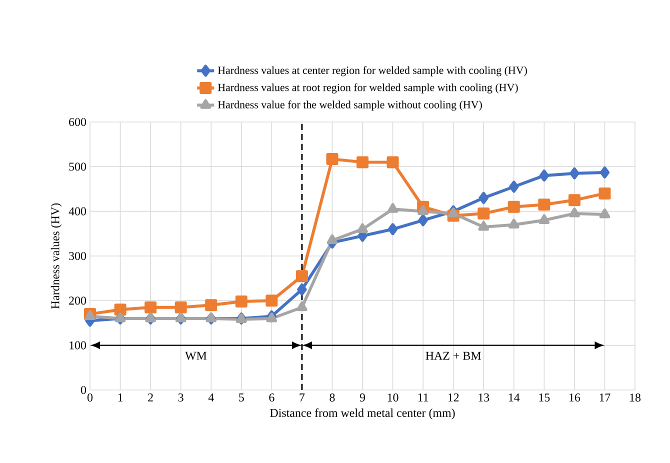  I want to click on x-tick-label: 8, so click(332, 398).